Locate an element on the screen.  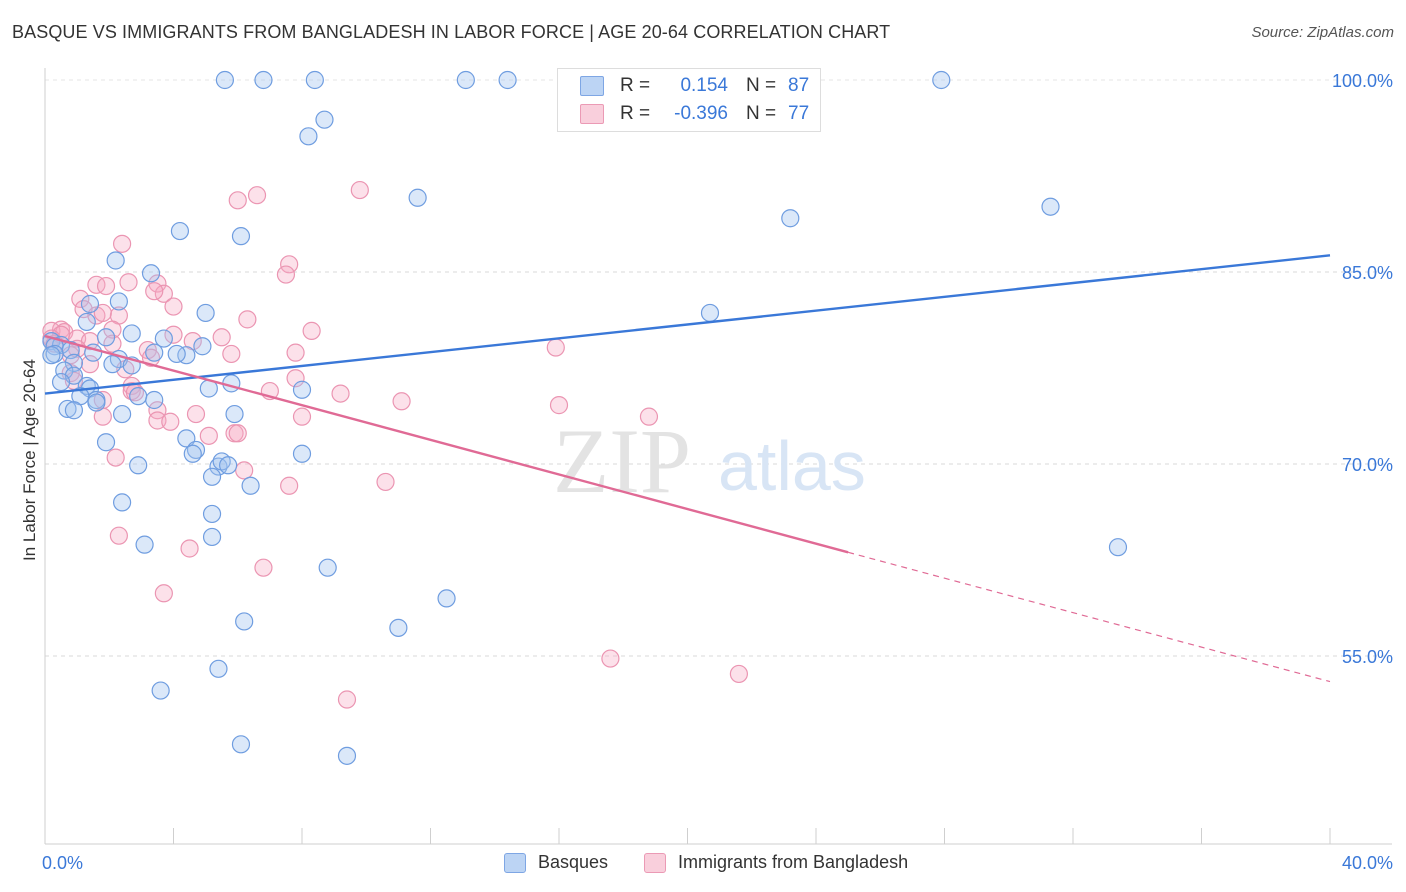
y-tick-label: 55.0% is located at coordinates (1367, 657).